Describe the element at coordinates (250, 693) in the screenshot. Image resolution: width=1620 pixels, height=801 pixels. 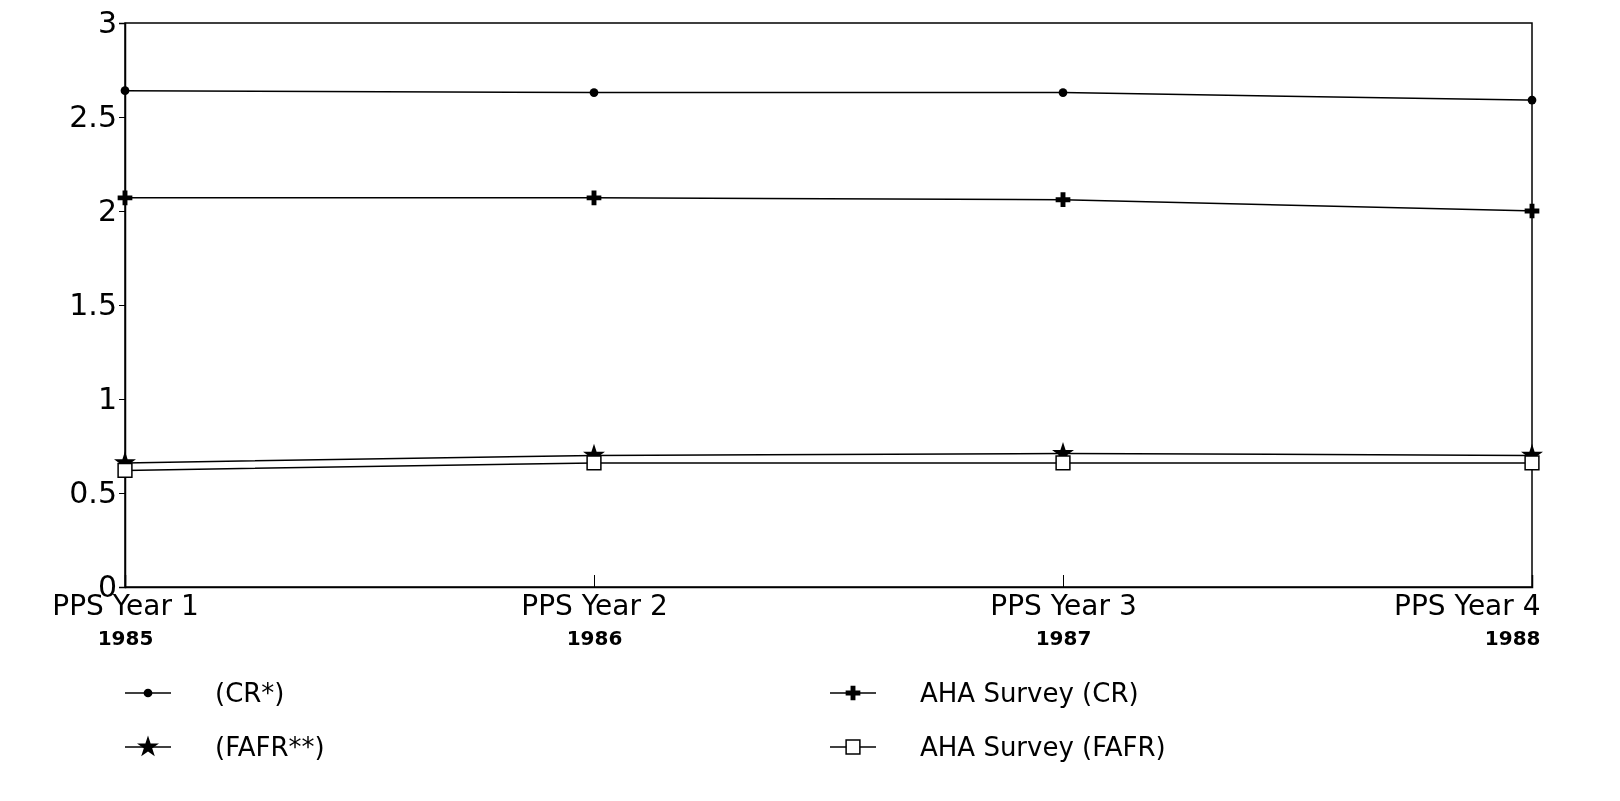
I see `legend-label: (CR*)` at that location.